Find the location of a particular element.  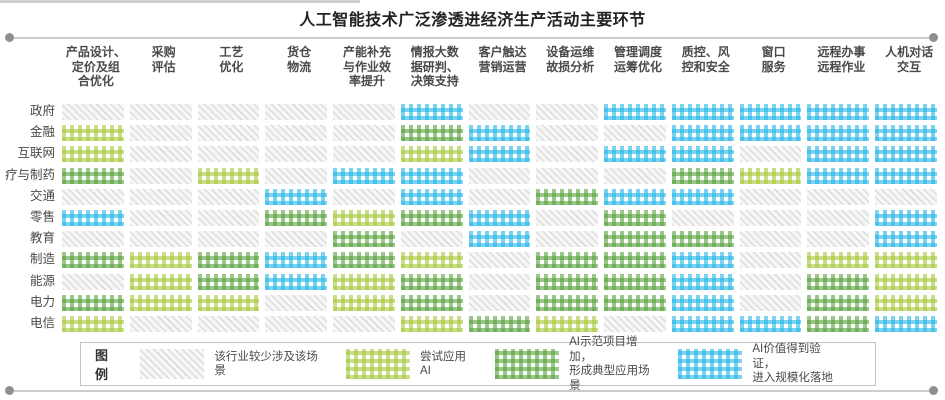

legend-item-demo: AI示范项目增加， 形成典型应用场景 is located at coordinates (575, 364).